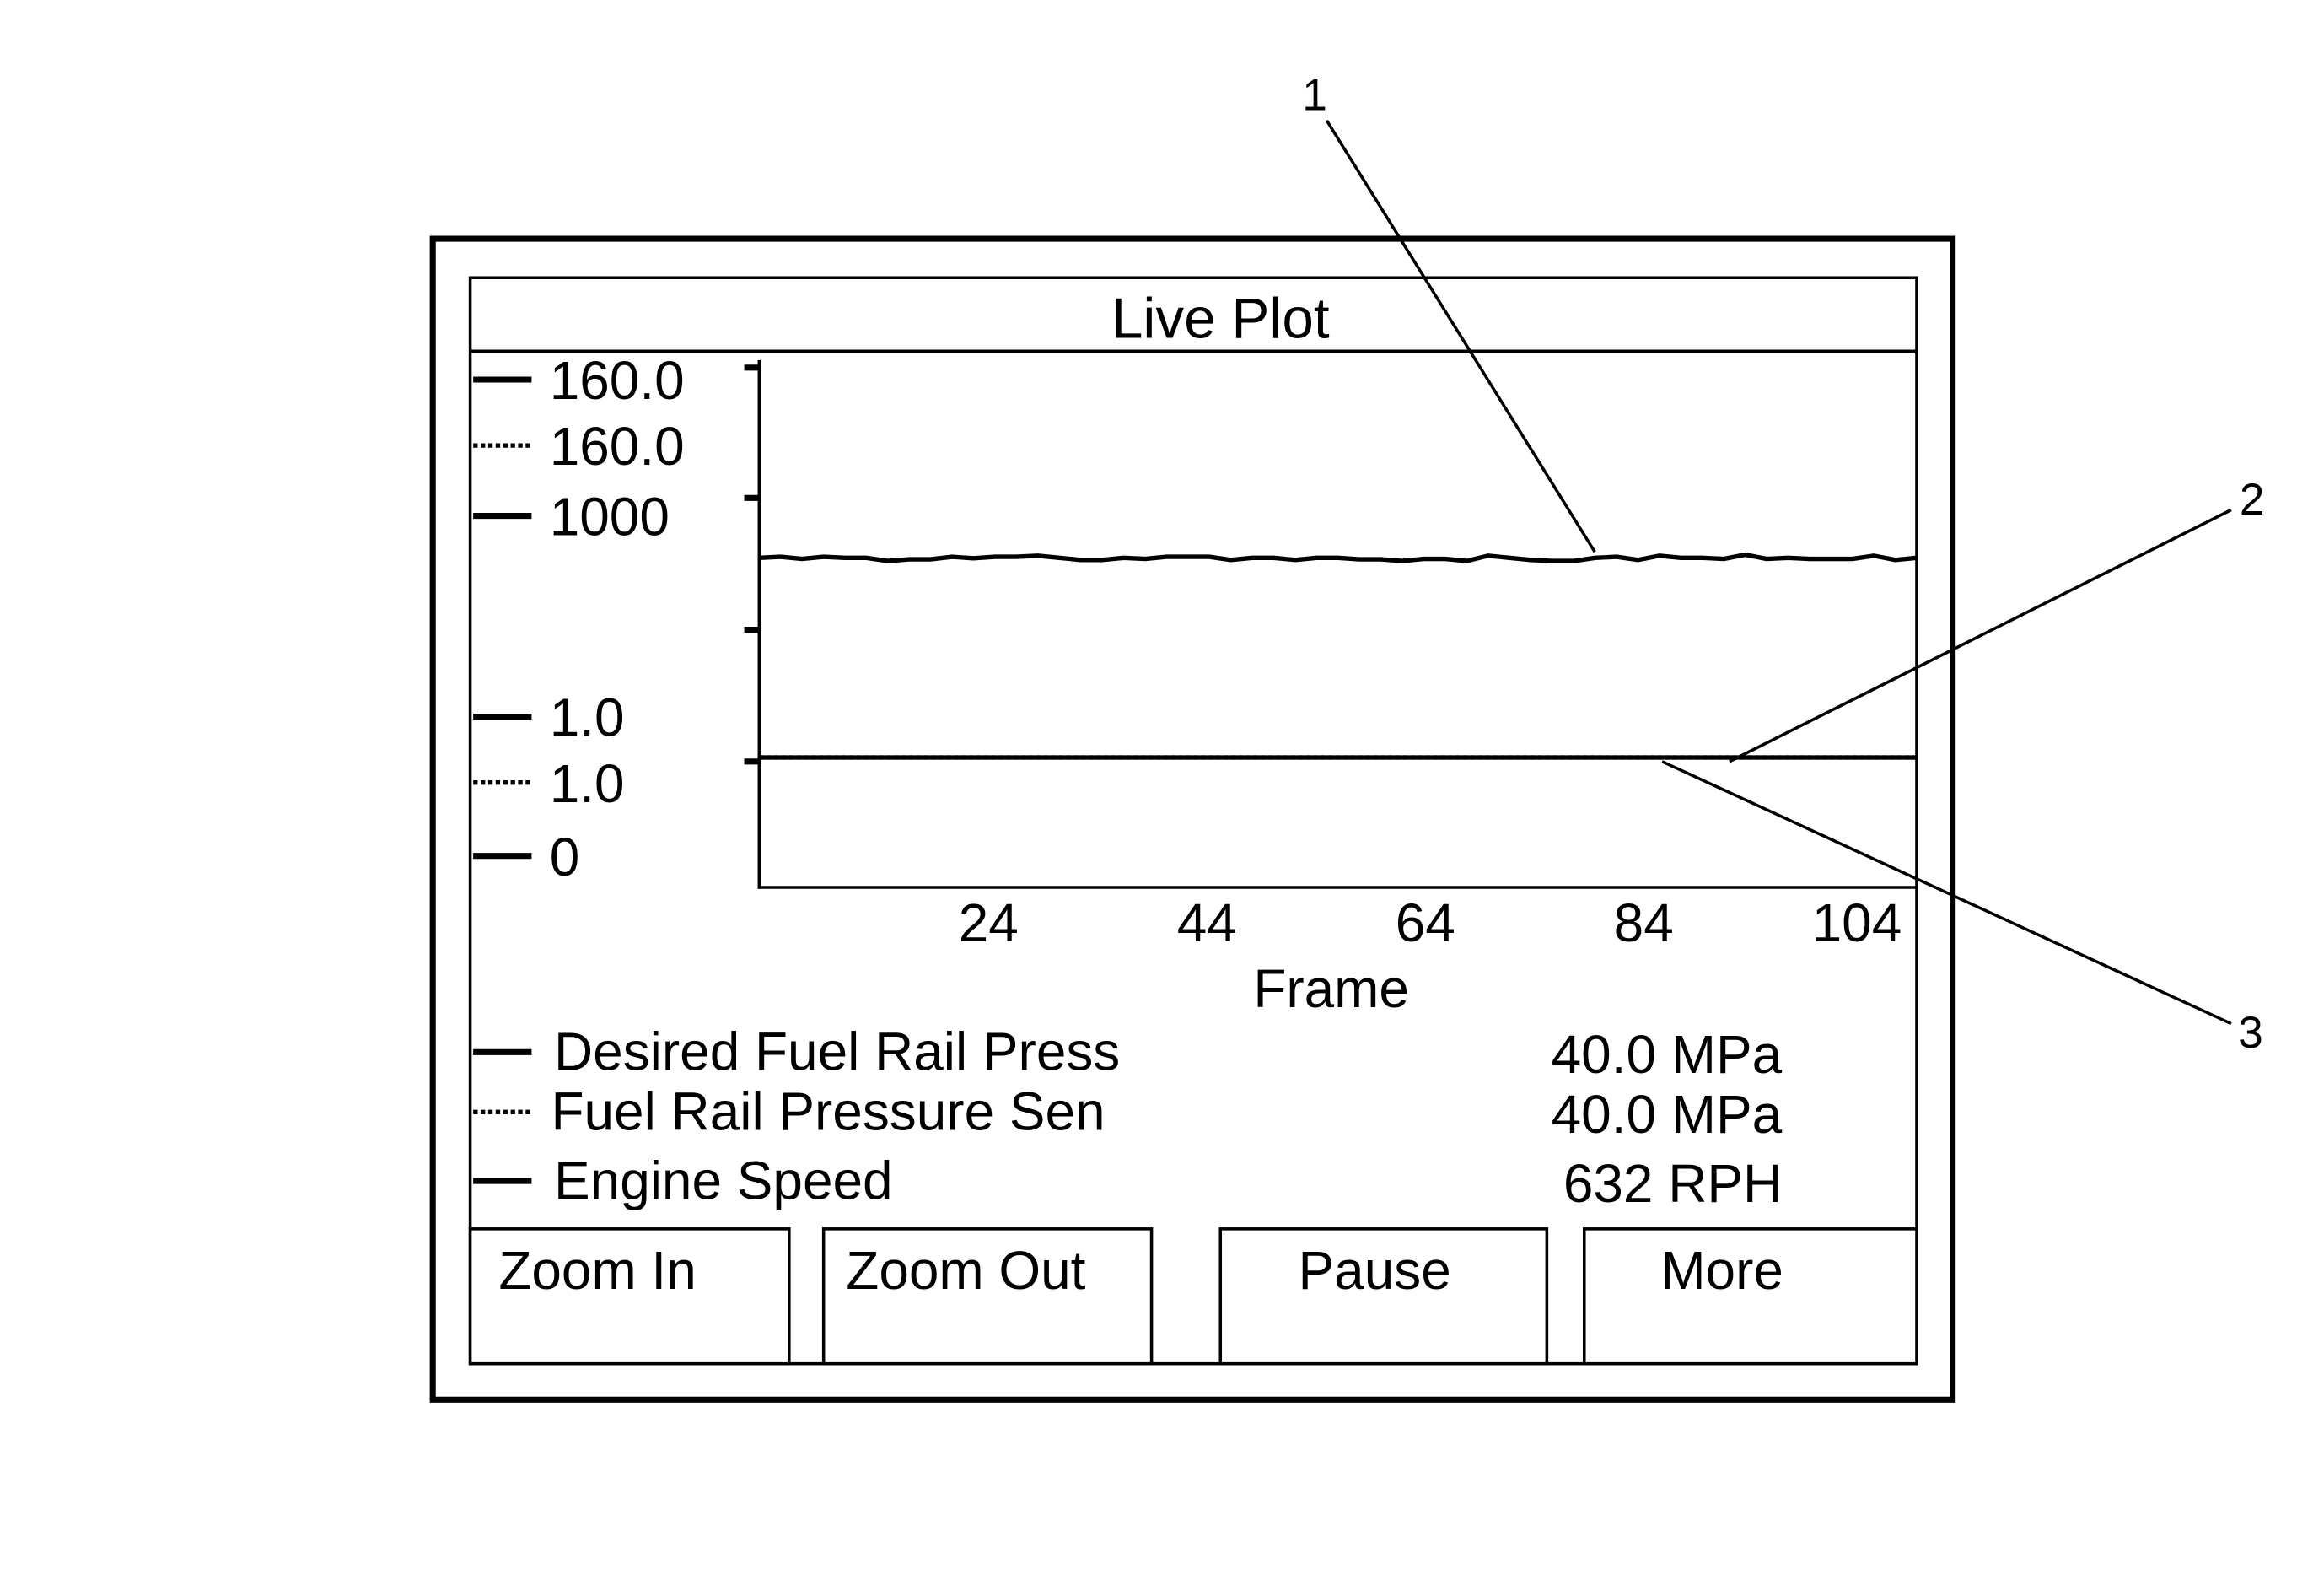 The image size is (2324, 1574). I want to click on legend-name: Desired Fuel Rail Press, so click(837, 1051).